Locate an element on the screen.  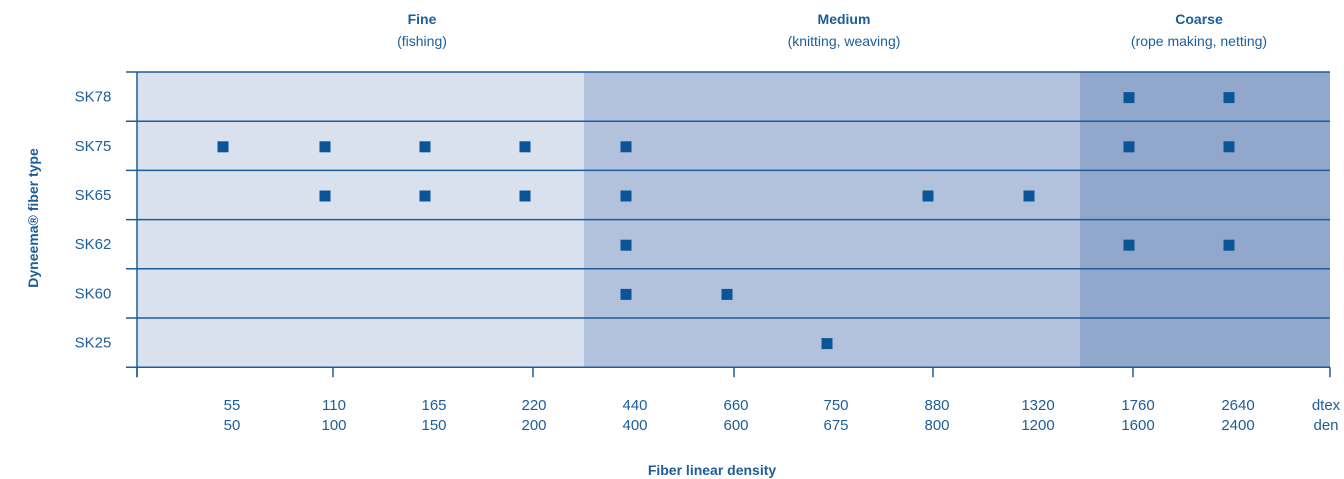
x-tick-label-dtex: 220 is located at coordinates (533, 405).